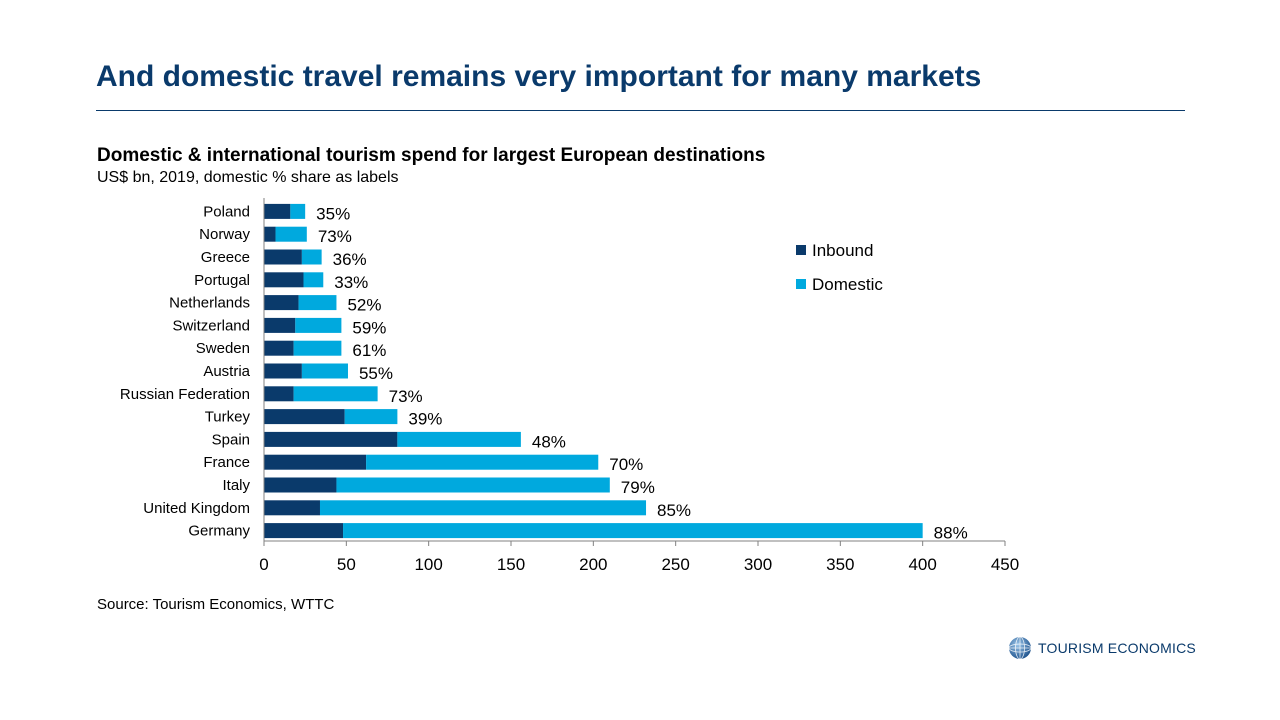 The height and width of the screenshot is (720, 1280). I want to click on data-label: 52%, so click(364, 305).